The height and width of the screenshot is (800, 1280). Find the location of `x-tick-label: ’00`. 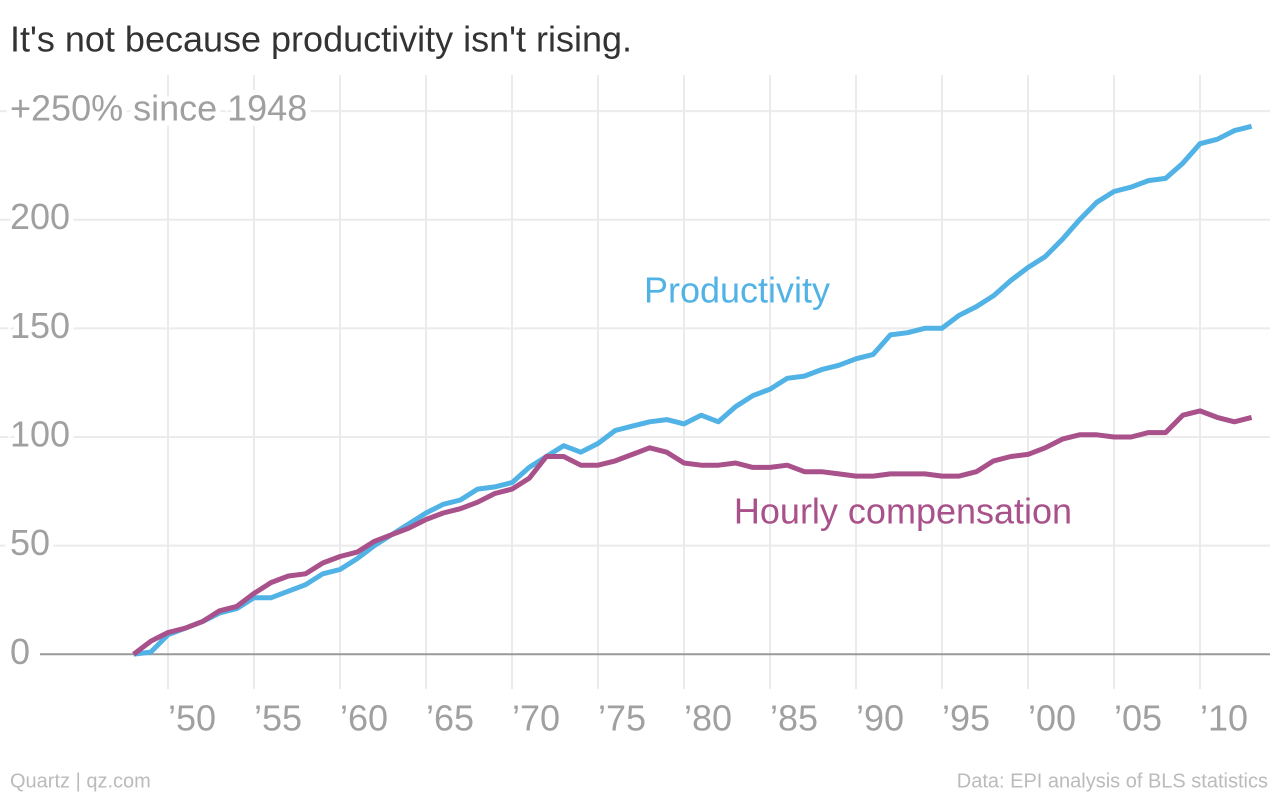

x-tick-label: ’00 is located at coordinates (1052, 718).